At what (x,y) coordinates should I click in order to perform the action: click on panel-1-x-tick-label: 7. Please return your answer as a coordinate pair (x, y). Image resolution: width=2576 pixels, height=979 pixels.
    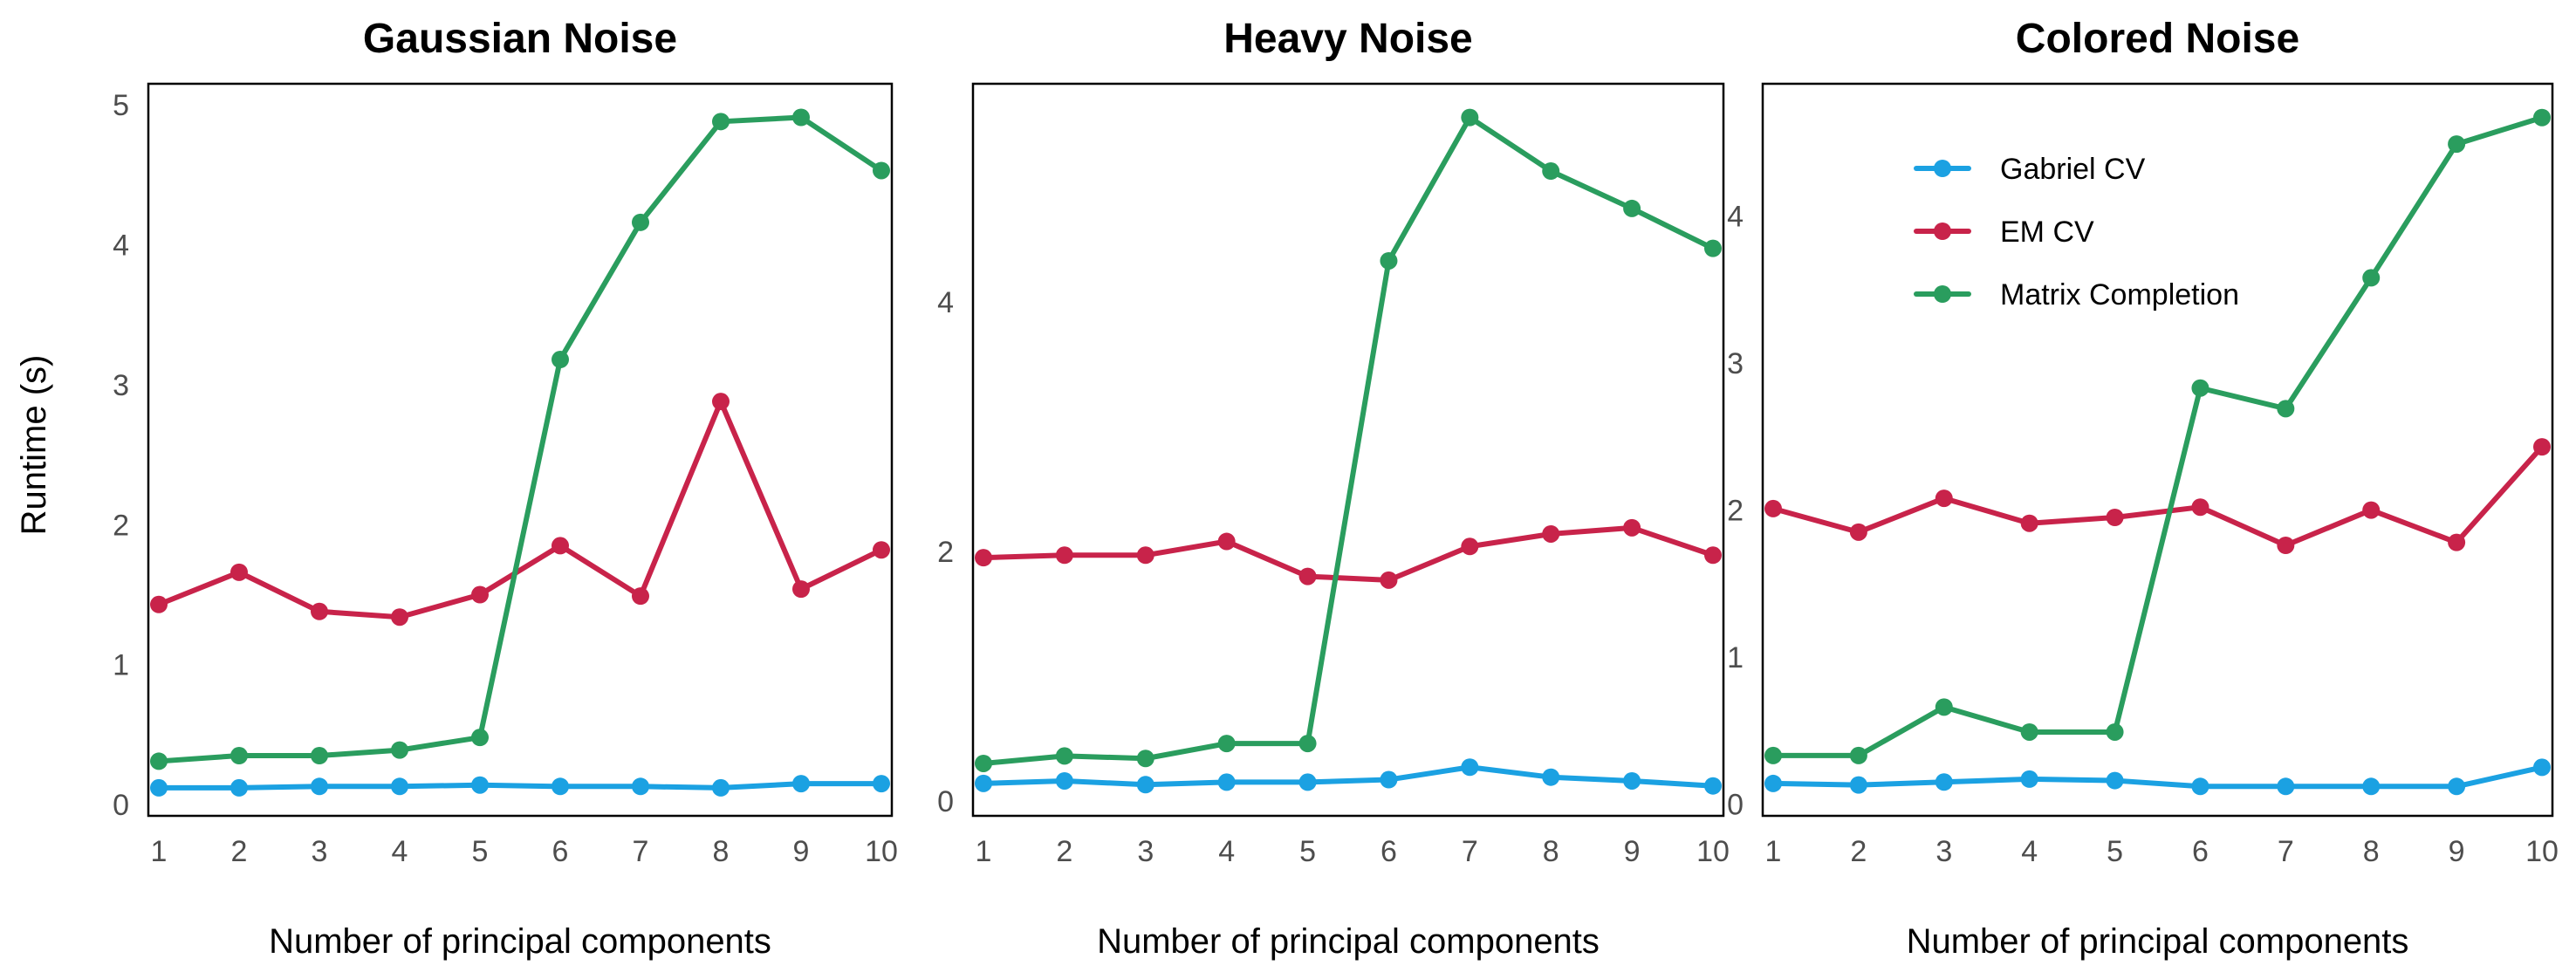
    Looking at the image, I should click on (641, 851).